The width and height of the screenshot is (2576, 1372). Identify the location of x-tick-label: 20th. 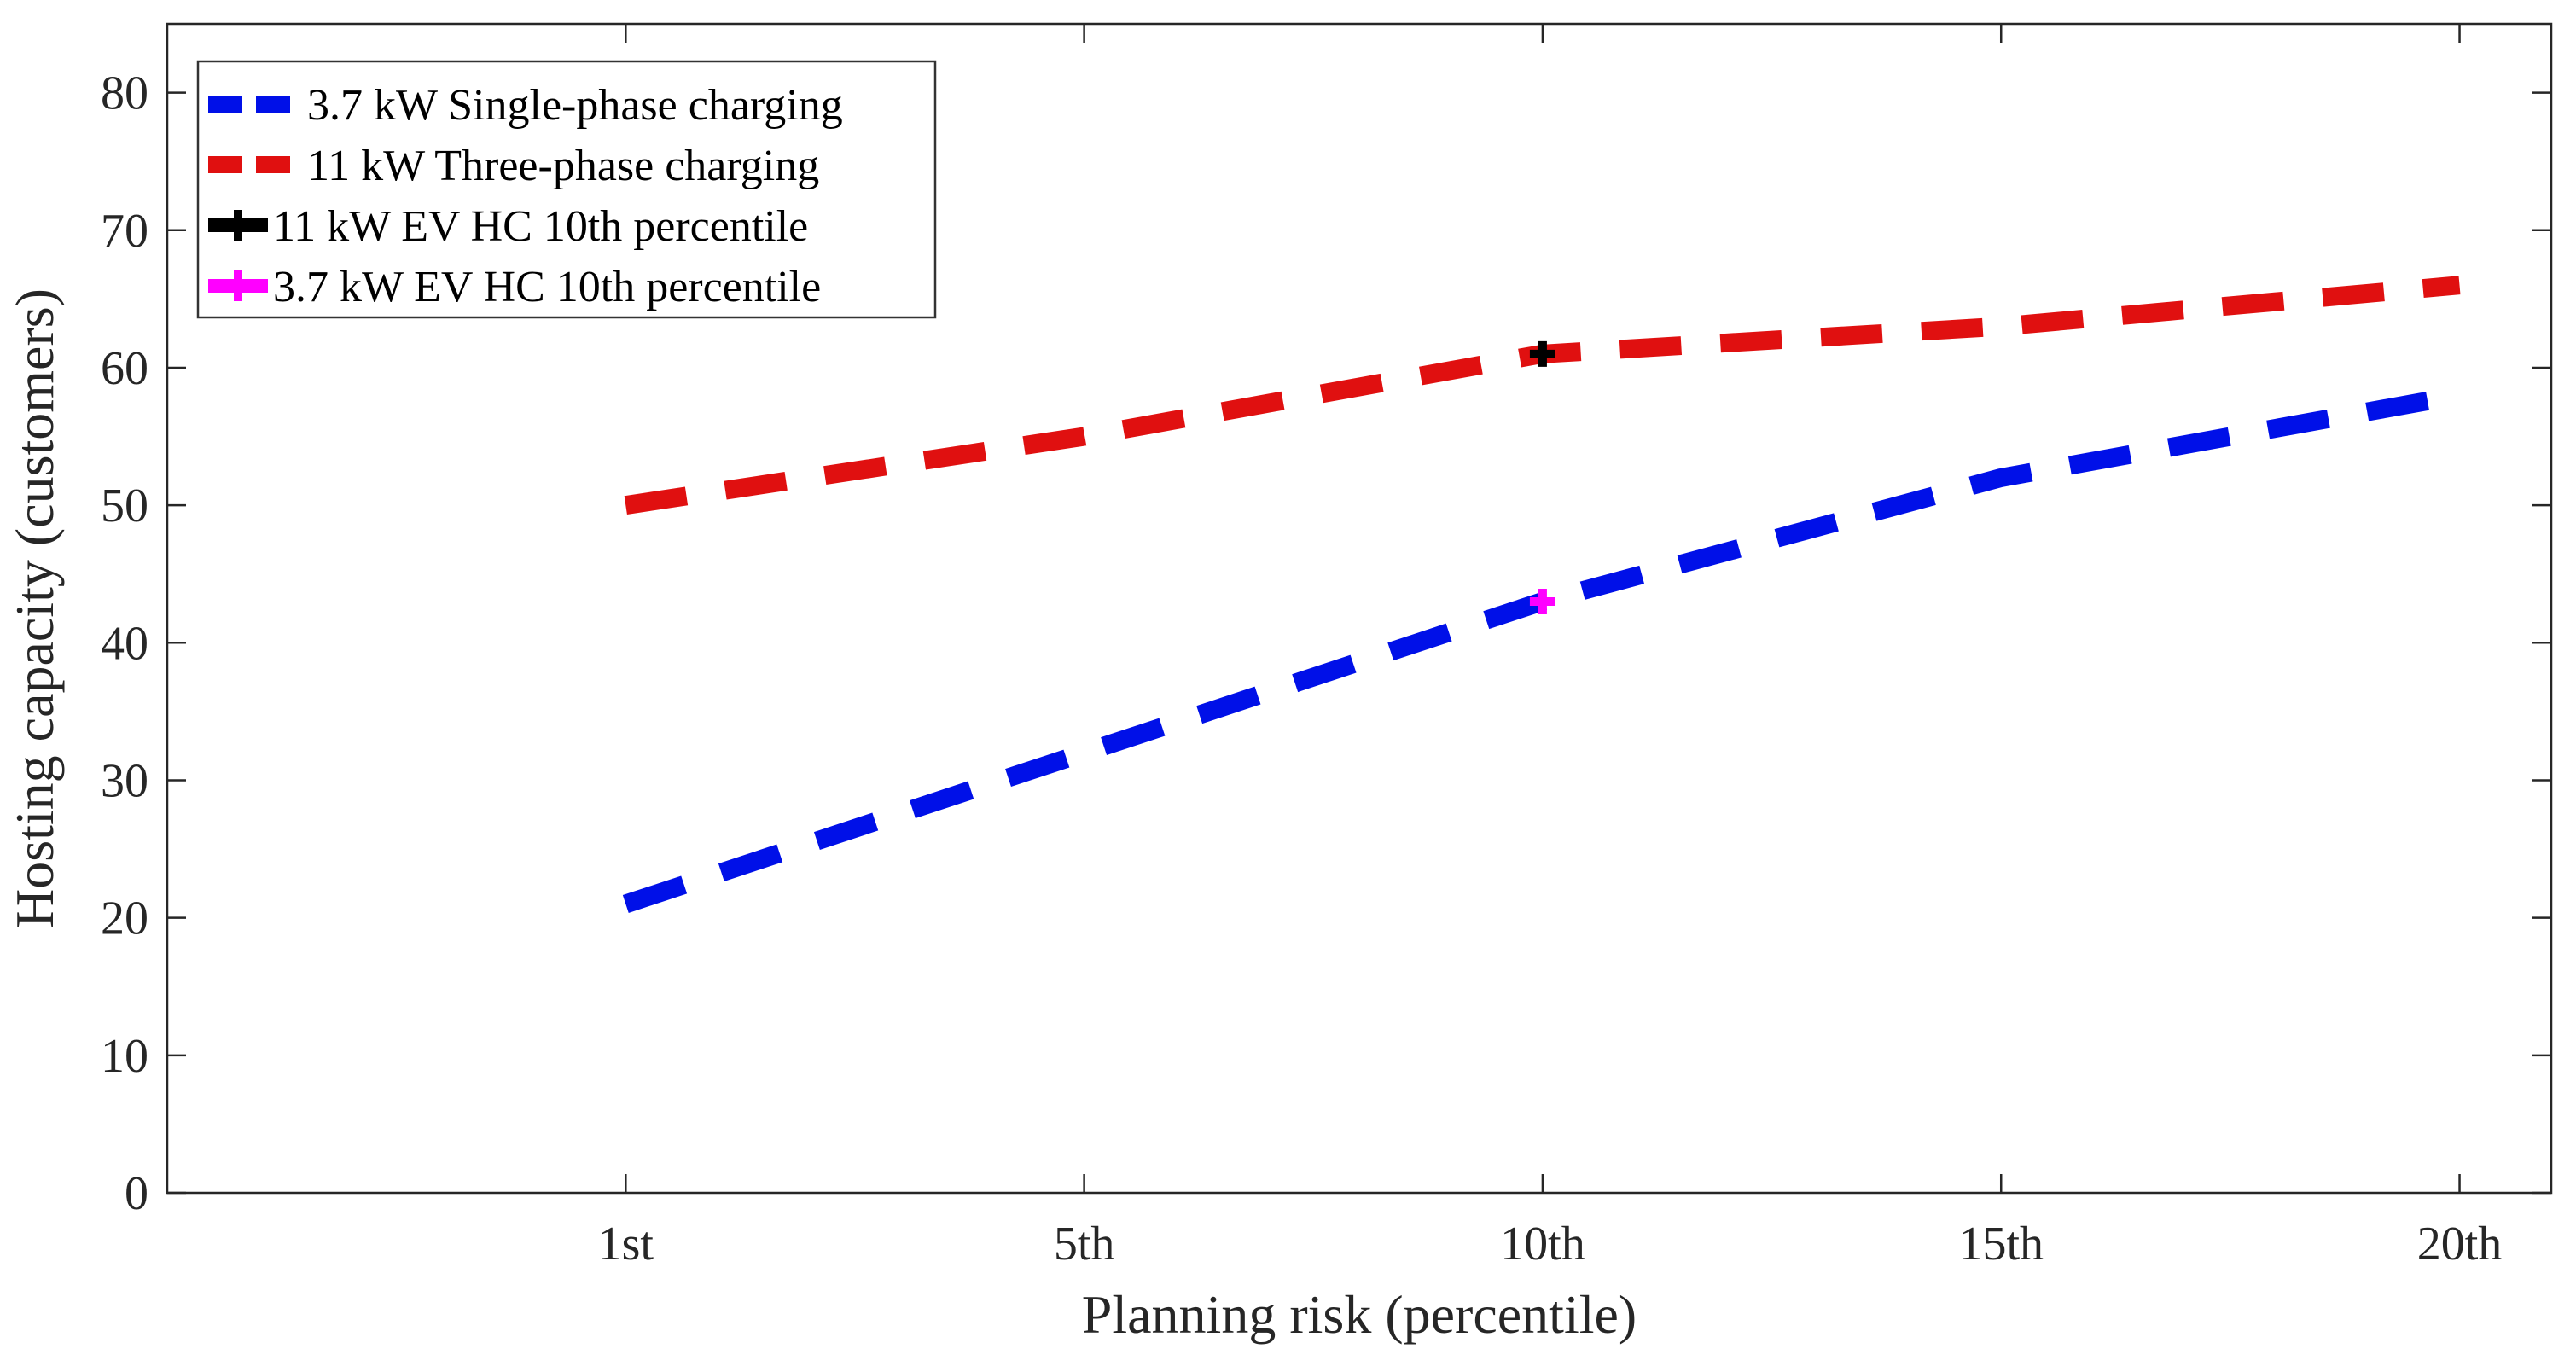
(2460, 1244).